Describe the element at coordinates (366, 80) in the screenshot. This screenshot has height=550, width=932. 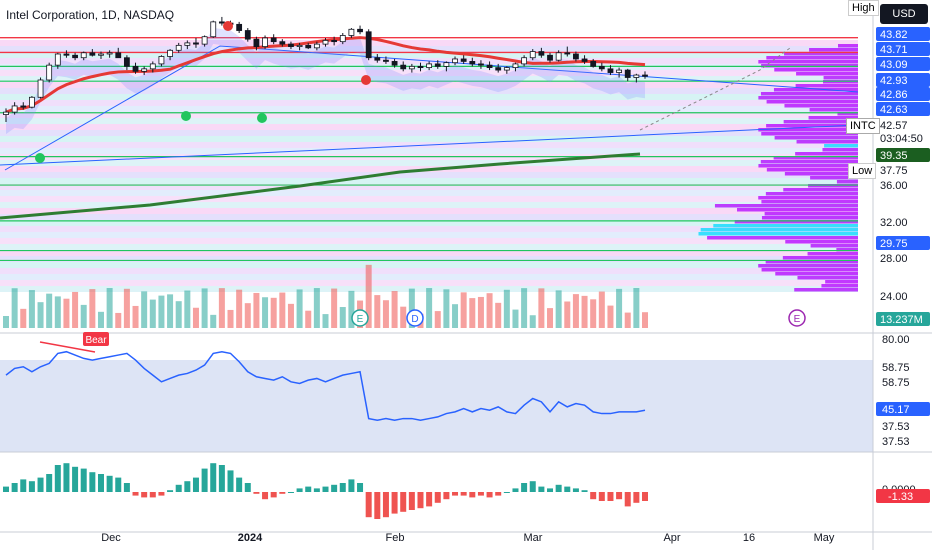
I see `signal-dot` at that location.